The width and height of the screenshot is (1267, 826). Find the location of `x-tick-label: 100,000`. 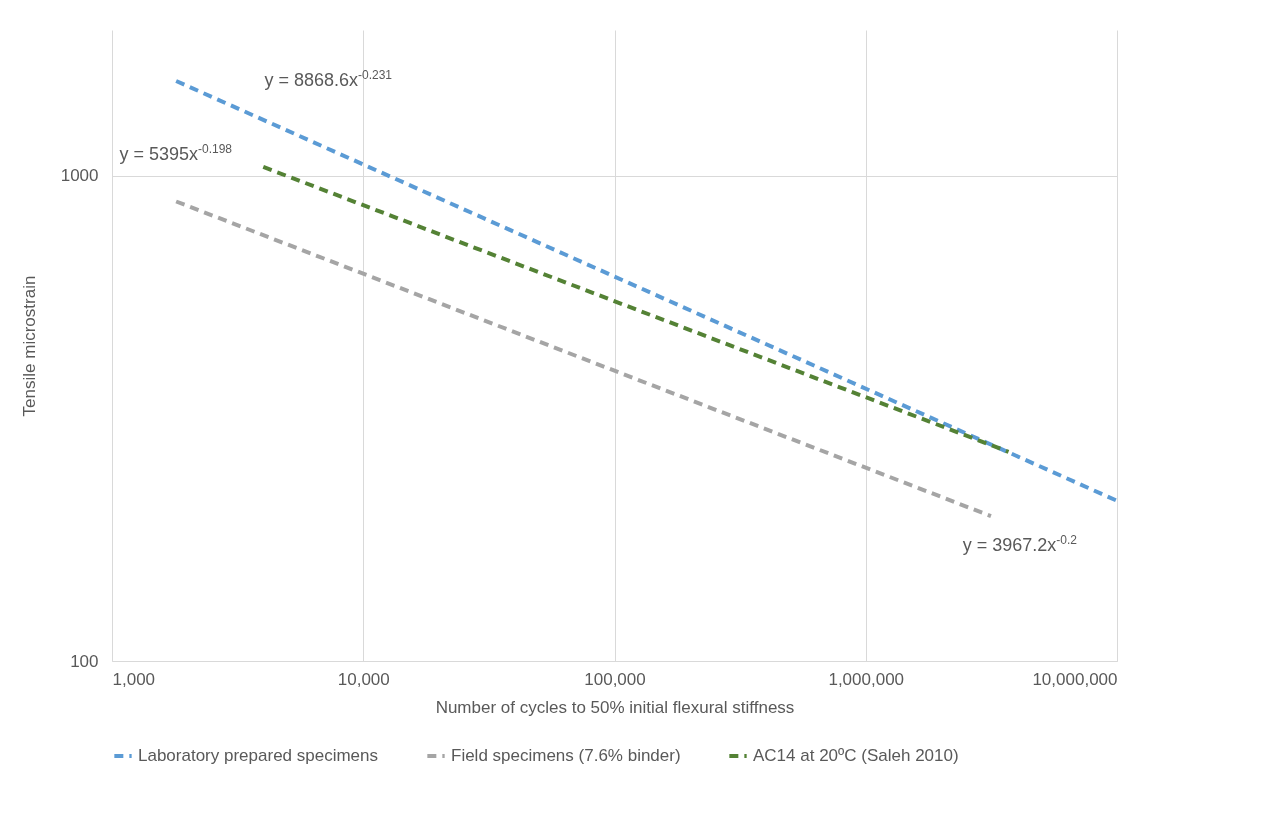

x-tick-label: 100,000 is located at coordinates (615, 679).